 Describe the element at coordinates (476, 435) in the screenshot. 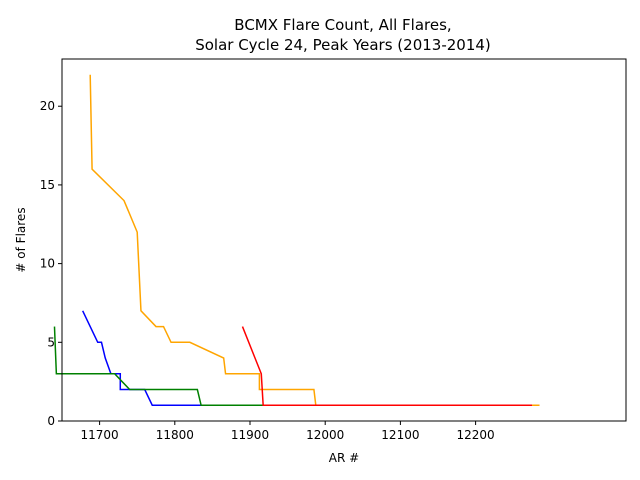

I see `x-tick-label: 12200` at that location.